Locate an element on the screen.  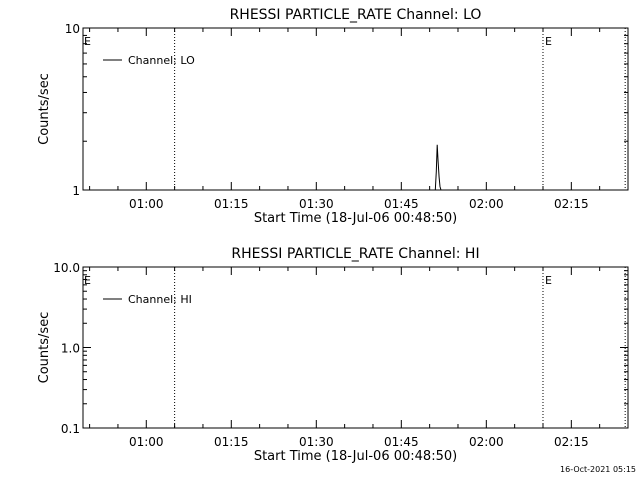
chart-1-corner-label: E is located at coordinates (87, 41).